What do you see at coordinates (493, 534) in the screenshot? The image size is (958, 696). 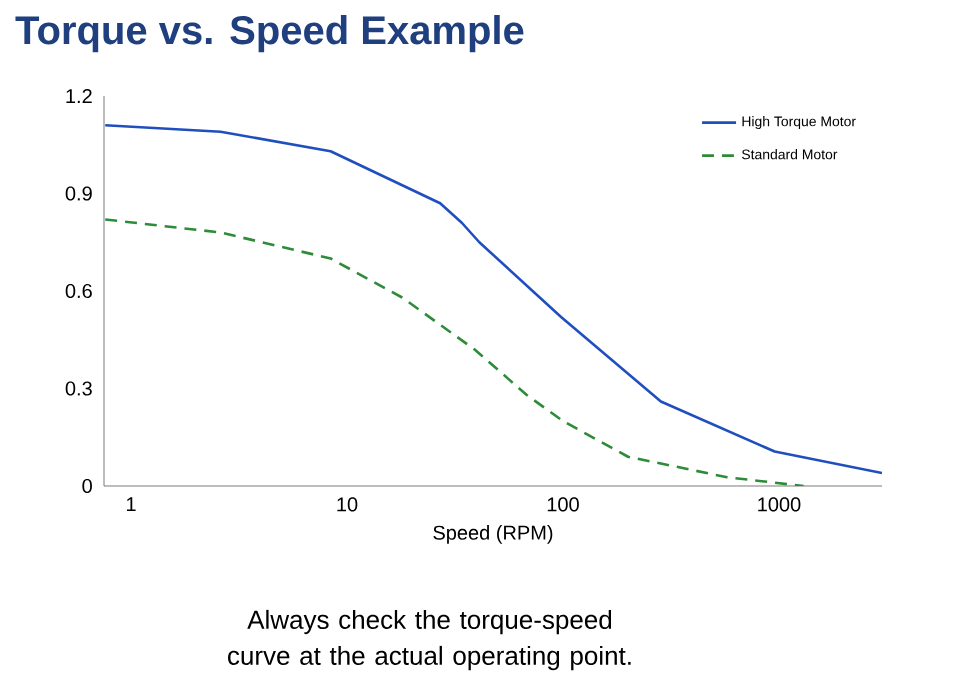 I see `x-axis-title: Speed (RPM)` at bounding box center [493, 534].